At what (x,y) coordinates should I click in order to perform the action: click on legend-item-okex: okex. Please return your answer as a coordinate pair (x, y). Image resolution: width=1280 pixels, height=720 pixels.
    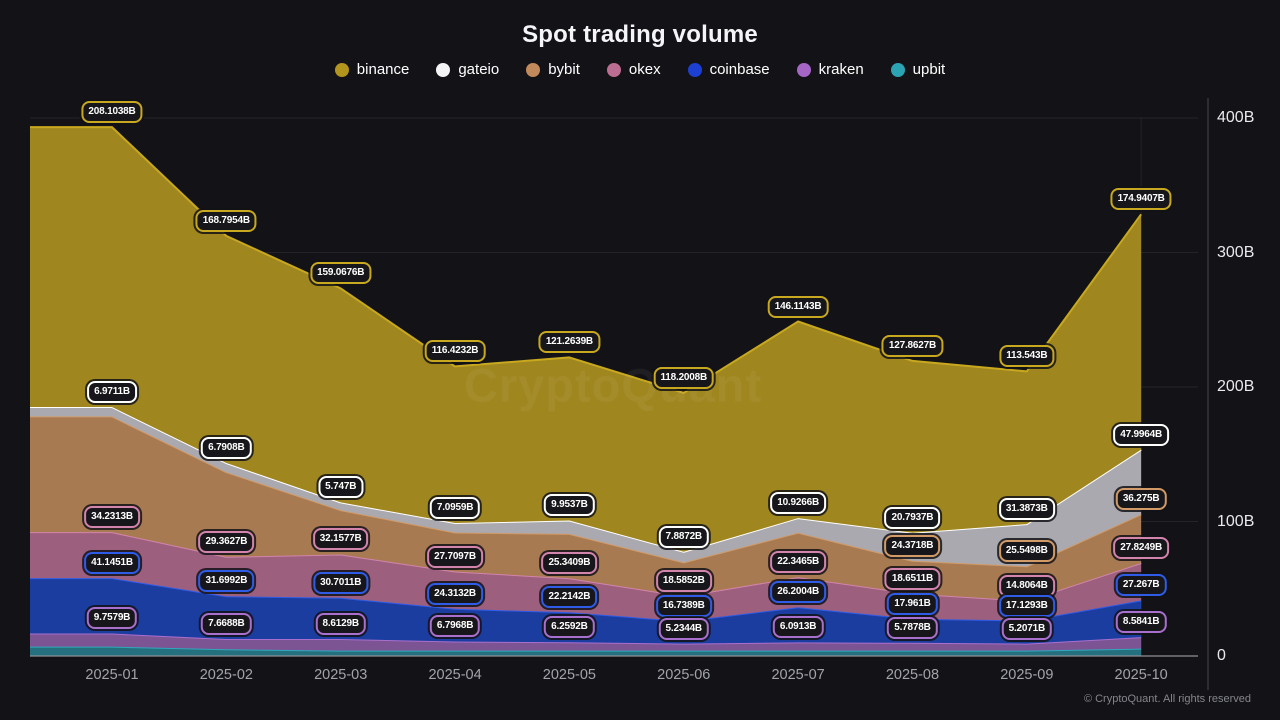
    Looking at the image, I should click on (633, 69).